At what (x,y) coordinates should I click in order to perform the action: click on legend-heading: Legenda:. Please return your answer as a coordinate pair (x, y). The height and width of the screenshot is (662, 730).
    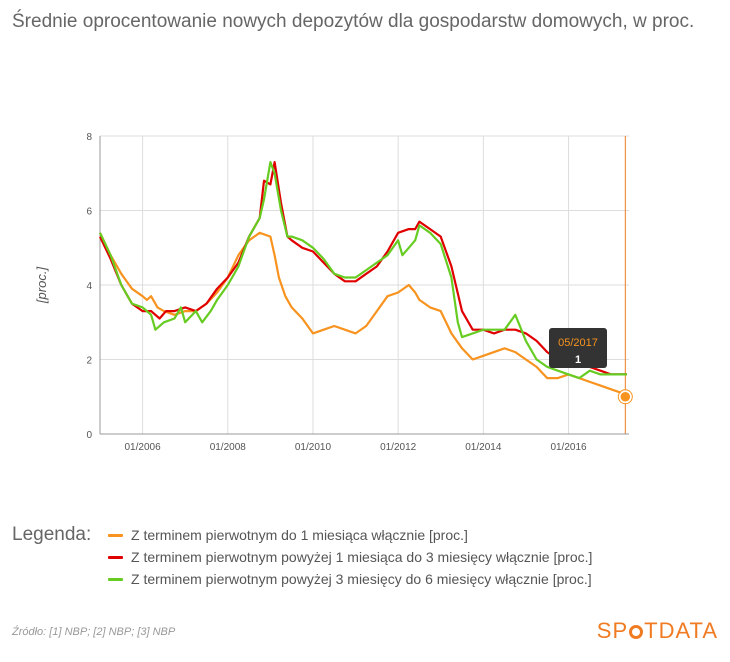
    Looking at the image, I should click on (52, 534).